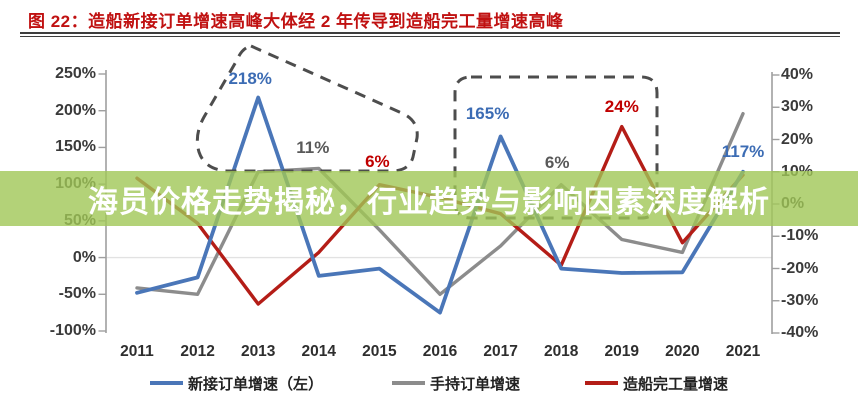 This screenshot has width=858, height=400. What do you see at coordinates (487, 113) in the screenshot?
I see `data-label: 165%` at bounding box center [487, 113].